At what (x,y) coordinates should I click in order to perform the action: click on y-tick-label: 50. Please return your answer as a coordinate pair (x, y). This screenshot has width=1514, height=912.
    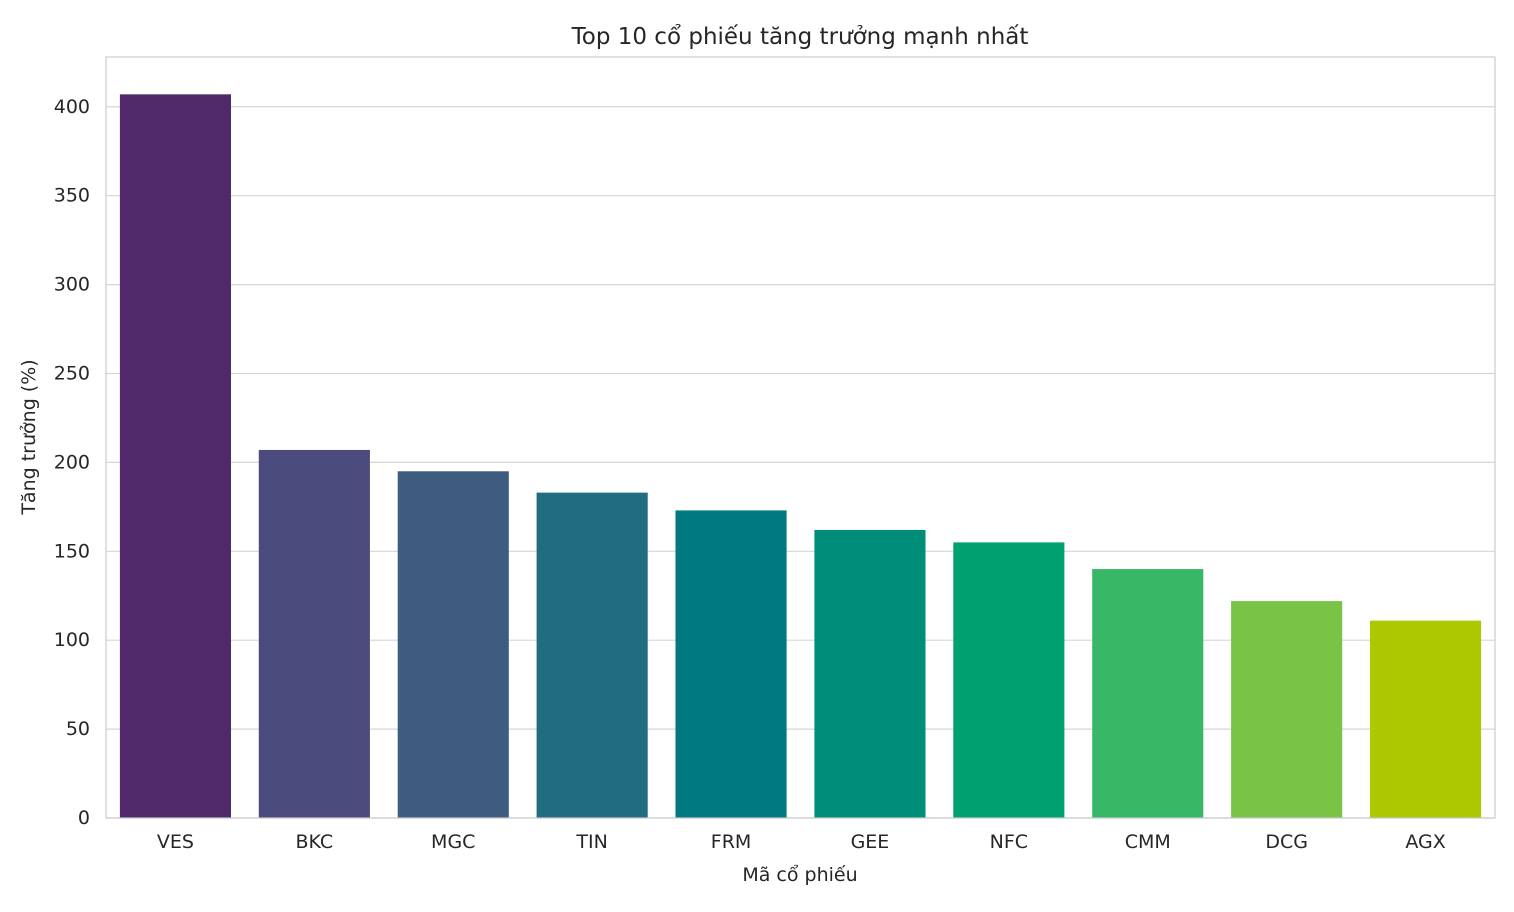
    Looking at the image, I should click on (78, 729).